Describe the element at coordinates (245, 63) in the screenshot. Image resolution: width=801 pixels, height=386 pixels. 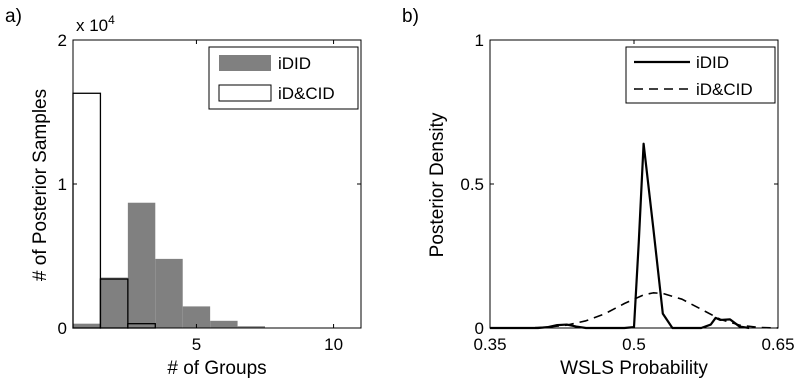
I see `panel-a-legend-swatch-idid` at that location.